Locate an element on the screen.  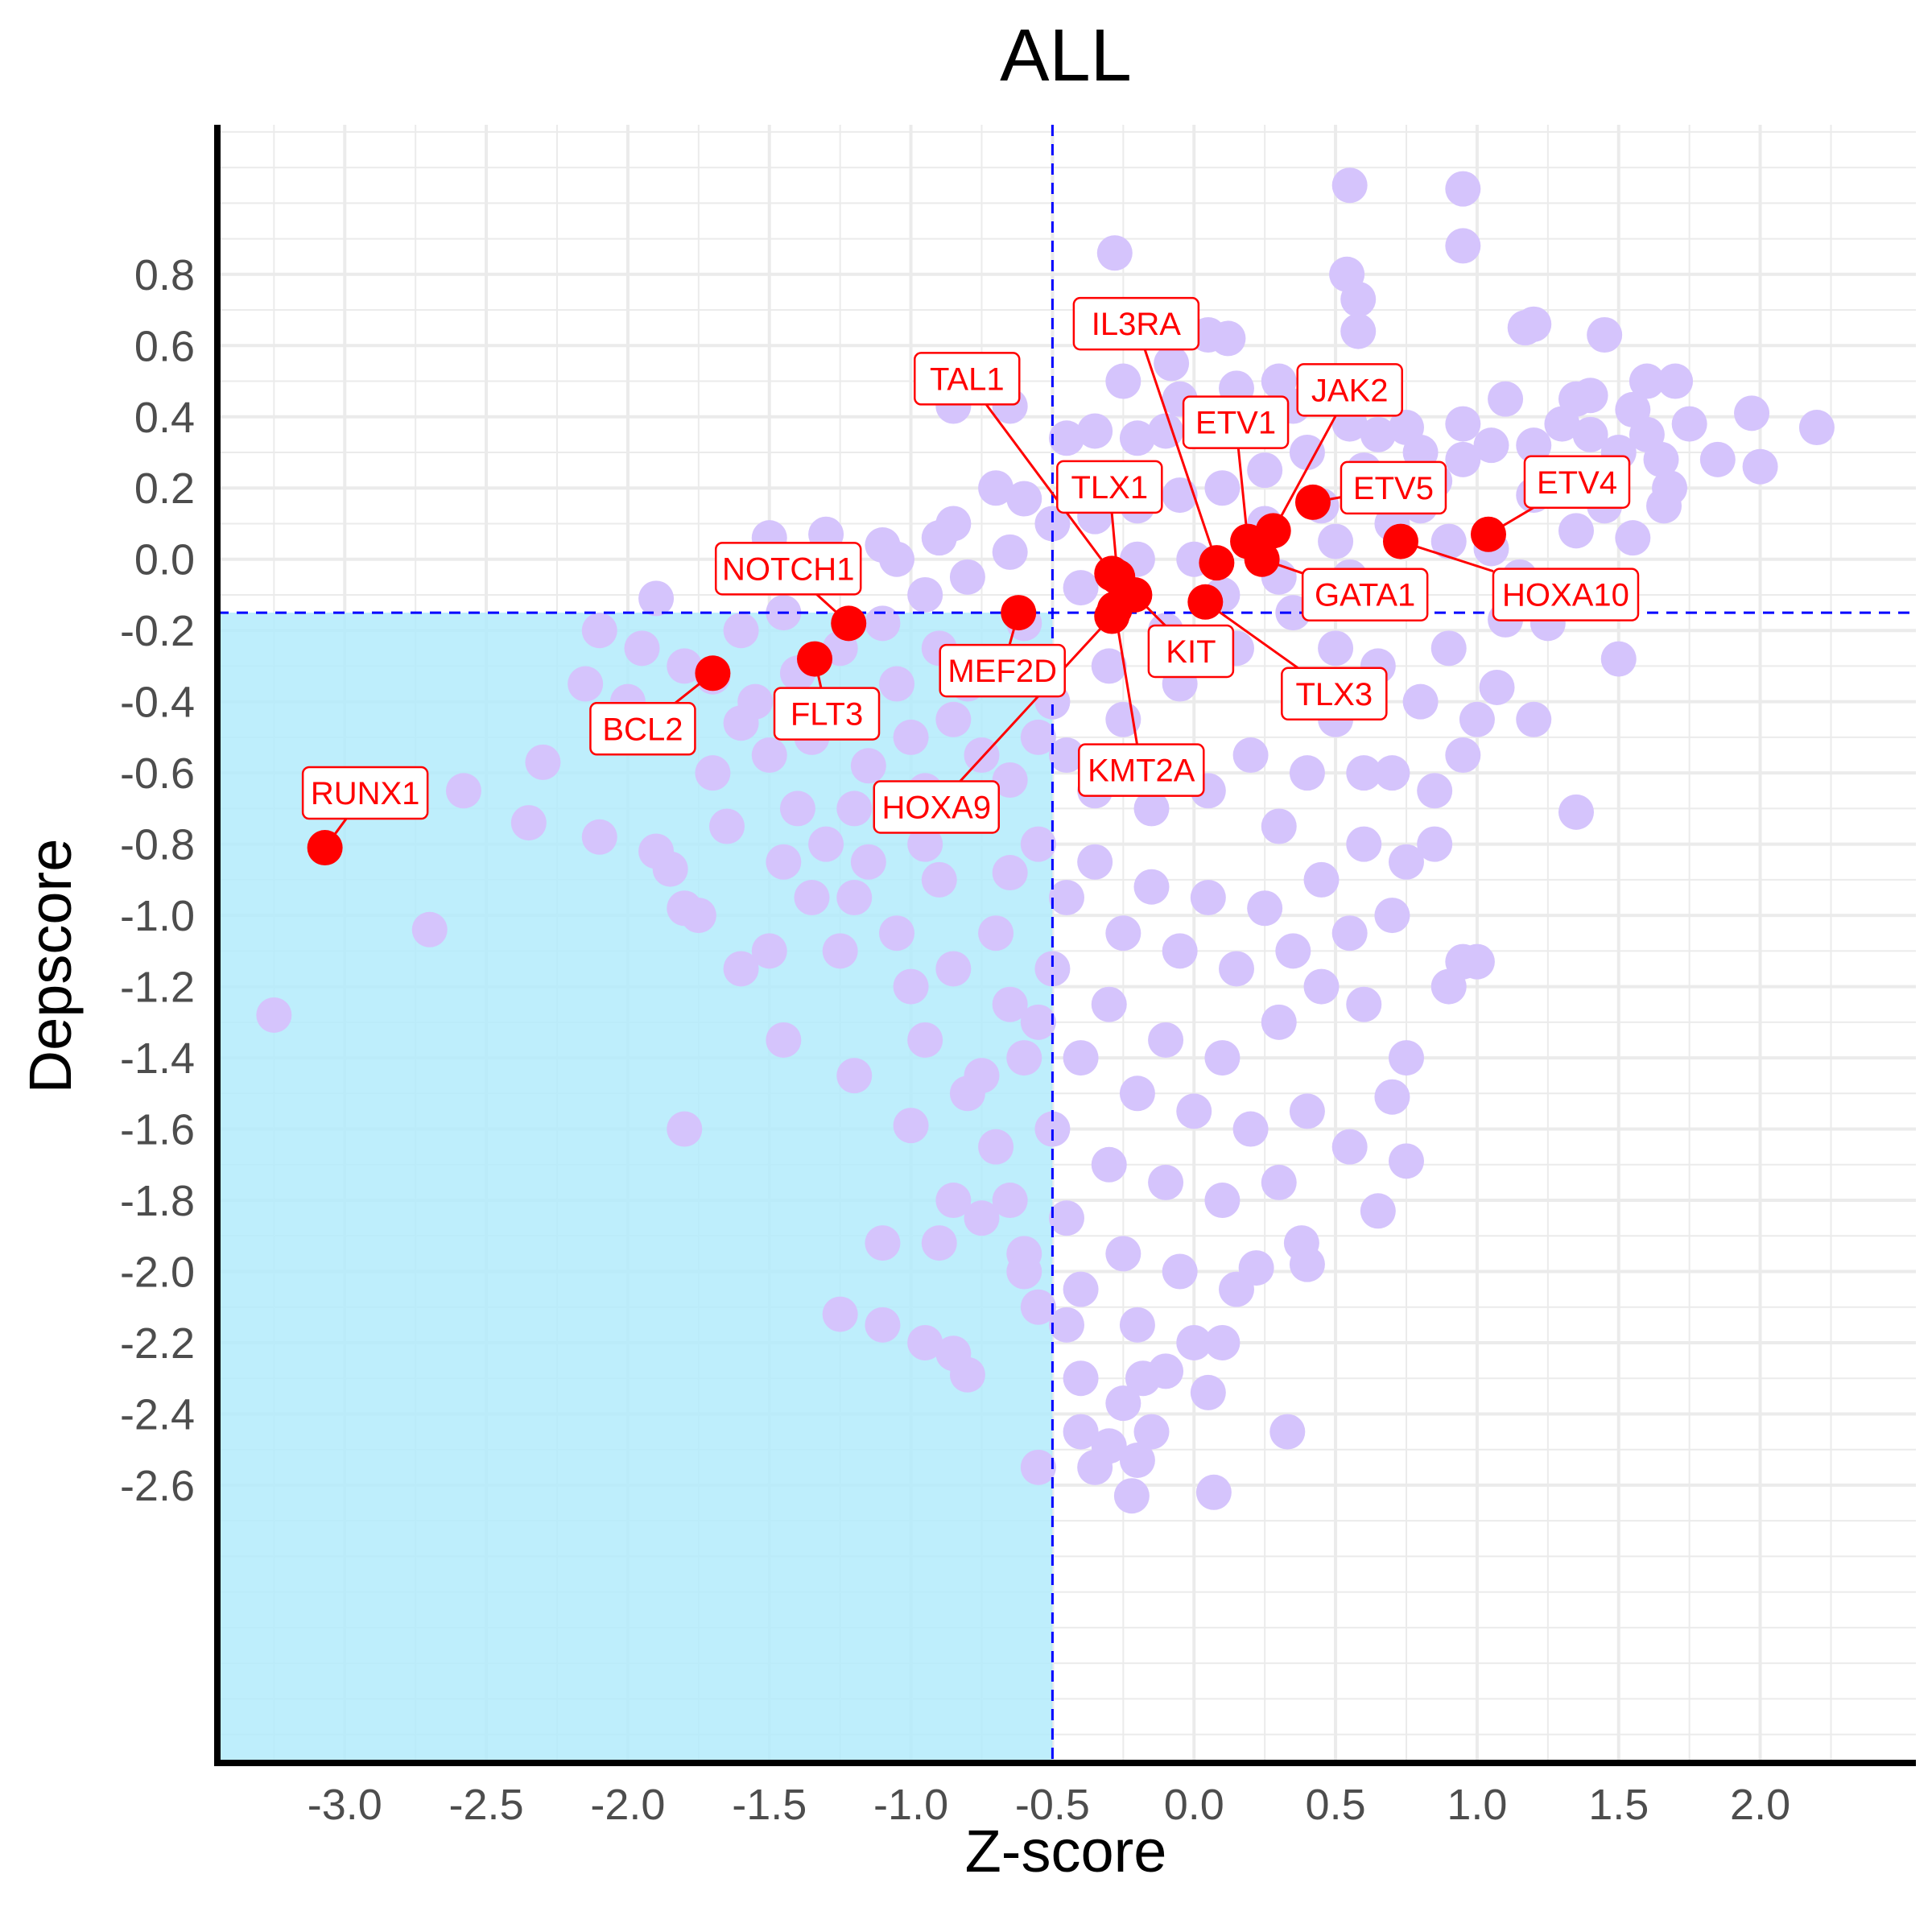
gene-label: KIT is located at coordinates (1191, 651).